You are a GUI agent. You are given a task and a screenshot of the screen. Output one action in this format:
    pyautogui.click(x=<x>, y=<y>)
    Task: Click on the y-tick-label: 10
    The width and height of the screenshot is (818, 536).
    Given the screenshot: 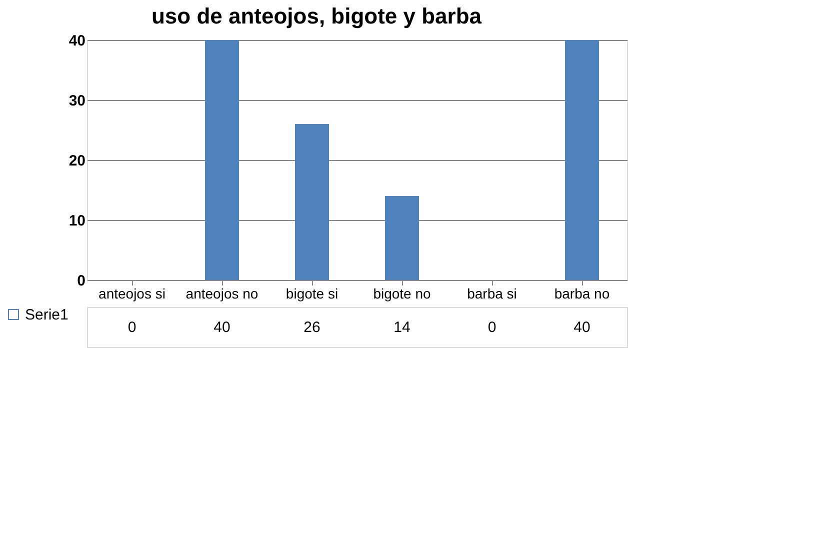 What is the action you would take?
    pyautogui.click(x=77, y=221)
    